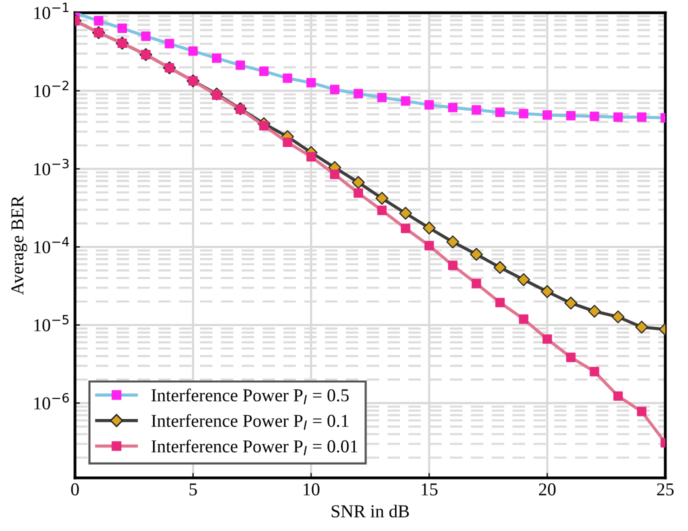 Image resolution: width=688 pixels, height=531 pixels. What do you see at coordinates (51, 323) in the screenshot?
I see `y-tick-label: 10$^{−5}$` at bounding box center [51, 323].